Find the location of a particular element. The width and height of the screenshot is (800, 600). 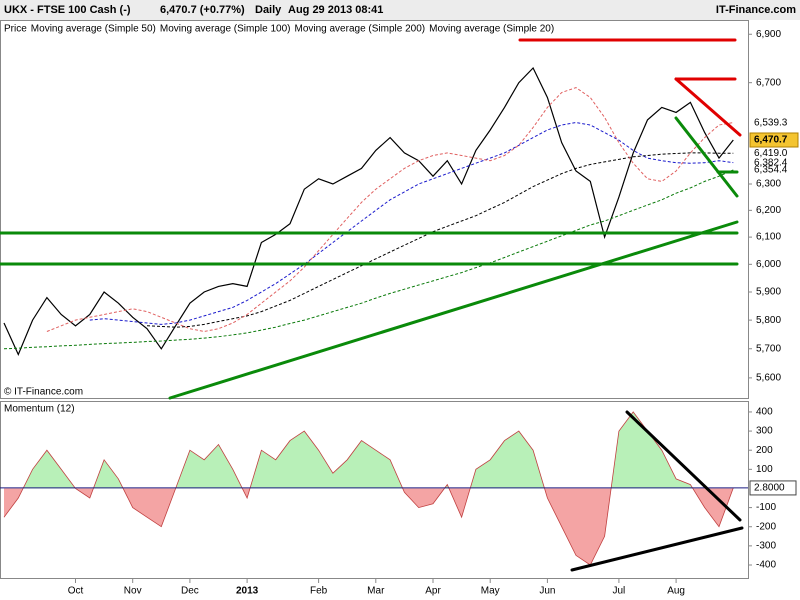

y-tick-label: 400 is located at coordinates (764, 412).